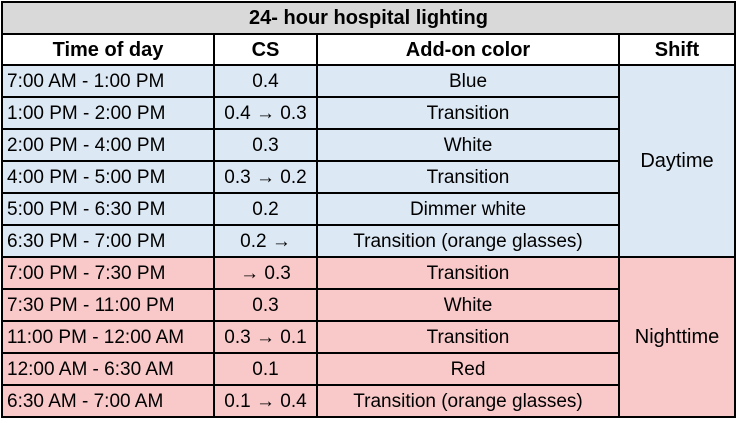 The image size is (738, 446). What do you see at coordinates (108, 113) in the screenshot?
I see `time-cell: 1:00 PM - 2:00 PM` at bounding box center [108, 113].